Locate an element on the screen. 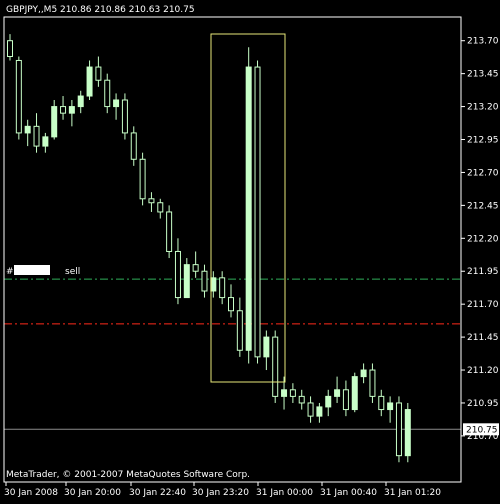 The width and height of the screenshot is (500, 504). current-bid-label: 210.75 is located at coordinates (482, 430).